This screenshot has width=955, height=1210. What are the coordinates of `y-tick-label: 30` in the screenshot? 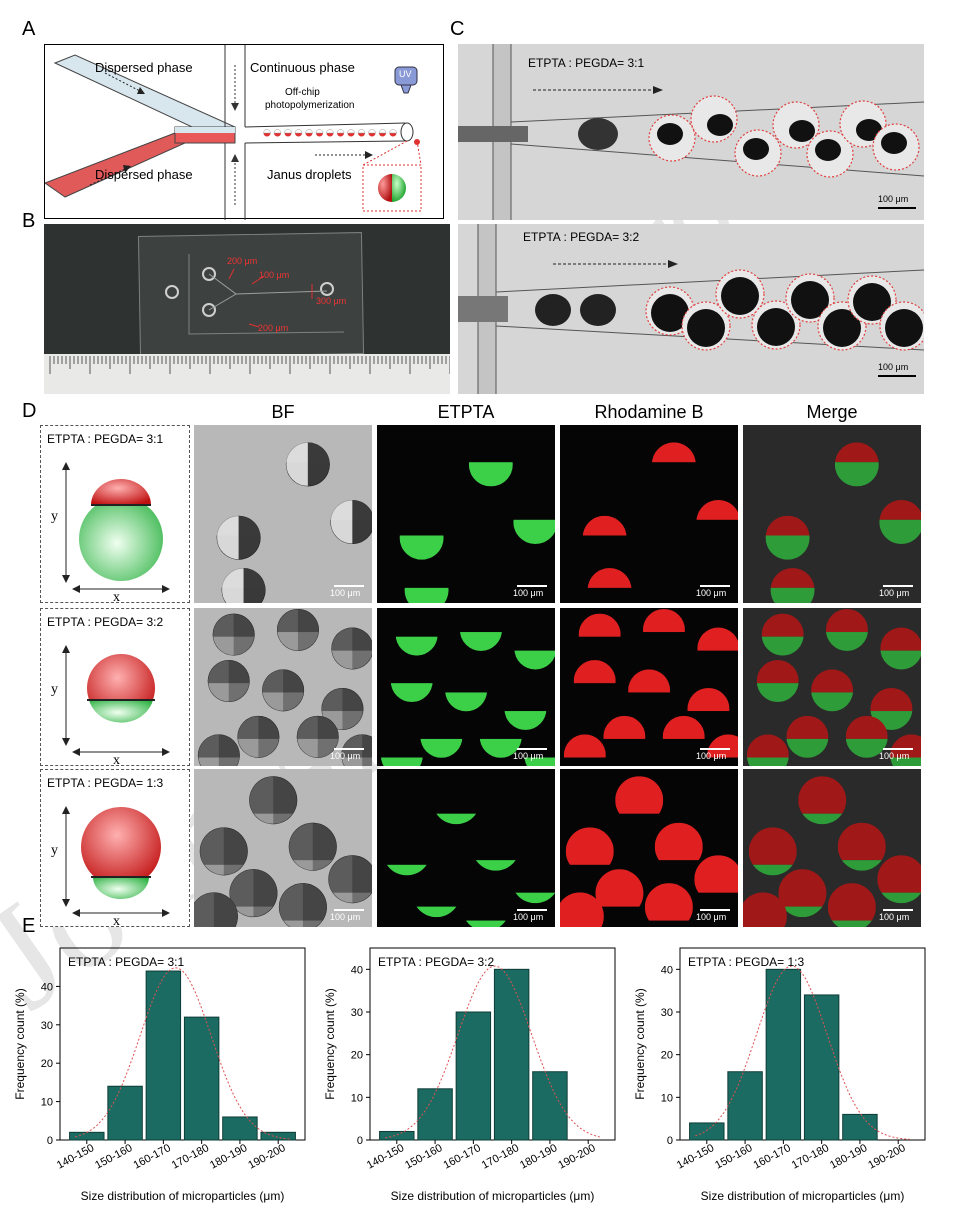 It's located at (667, 1013).